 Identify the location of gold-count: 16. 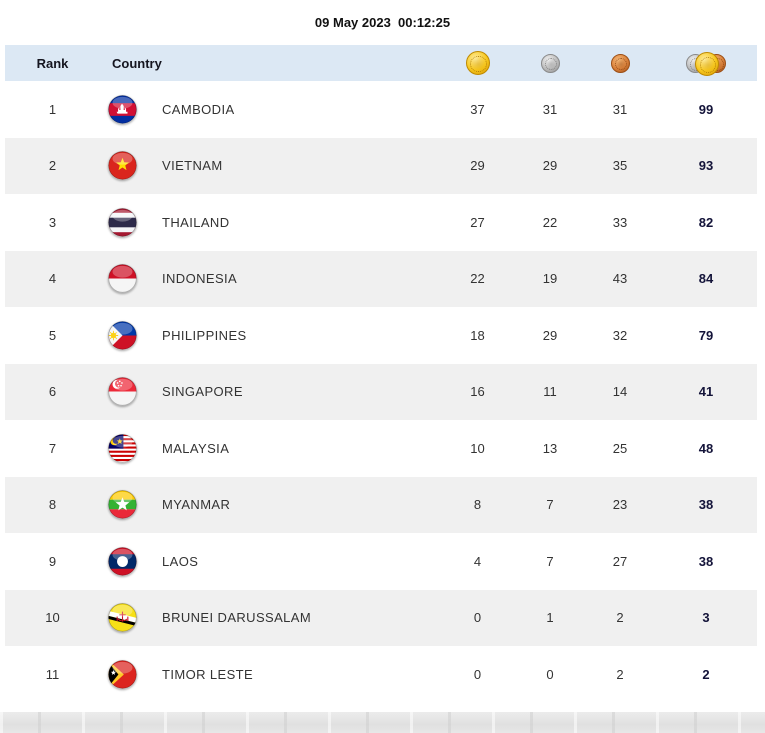
(477, 392).